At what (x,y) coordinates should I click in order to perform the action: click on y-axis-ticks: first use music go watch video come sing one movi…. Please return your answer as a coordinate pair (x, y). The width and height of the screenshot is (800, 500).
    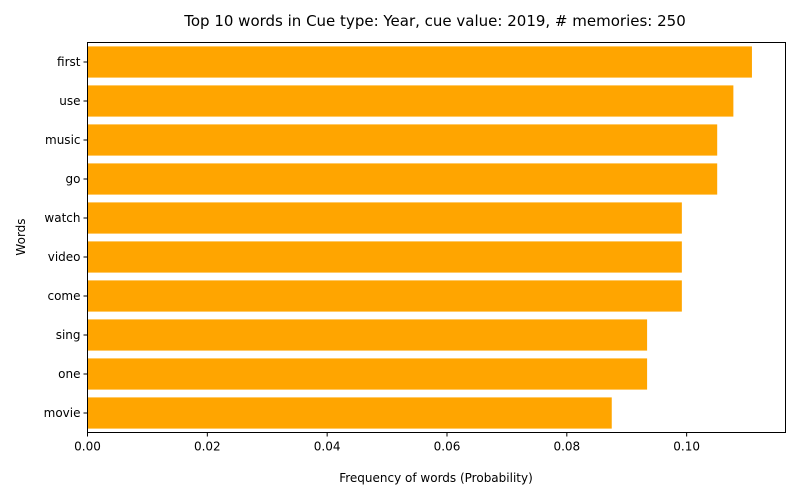
    Looking at the image, I should click on (66, 237).